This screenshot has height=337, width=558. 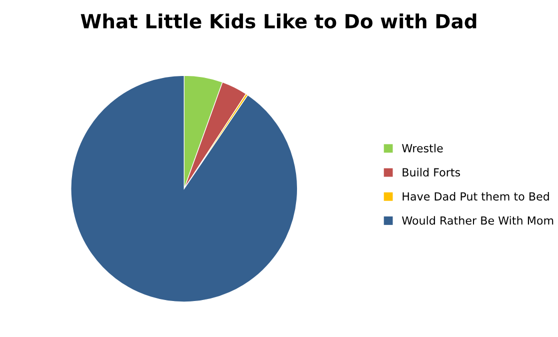 I want to click on legend-label: Would Rather Be With Mom, so click(x=478, y=220).